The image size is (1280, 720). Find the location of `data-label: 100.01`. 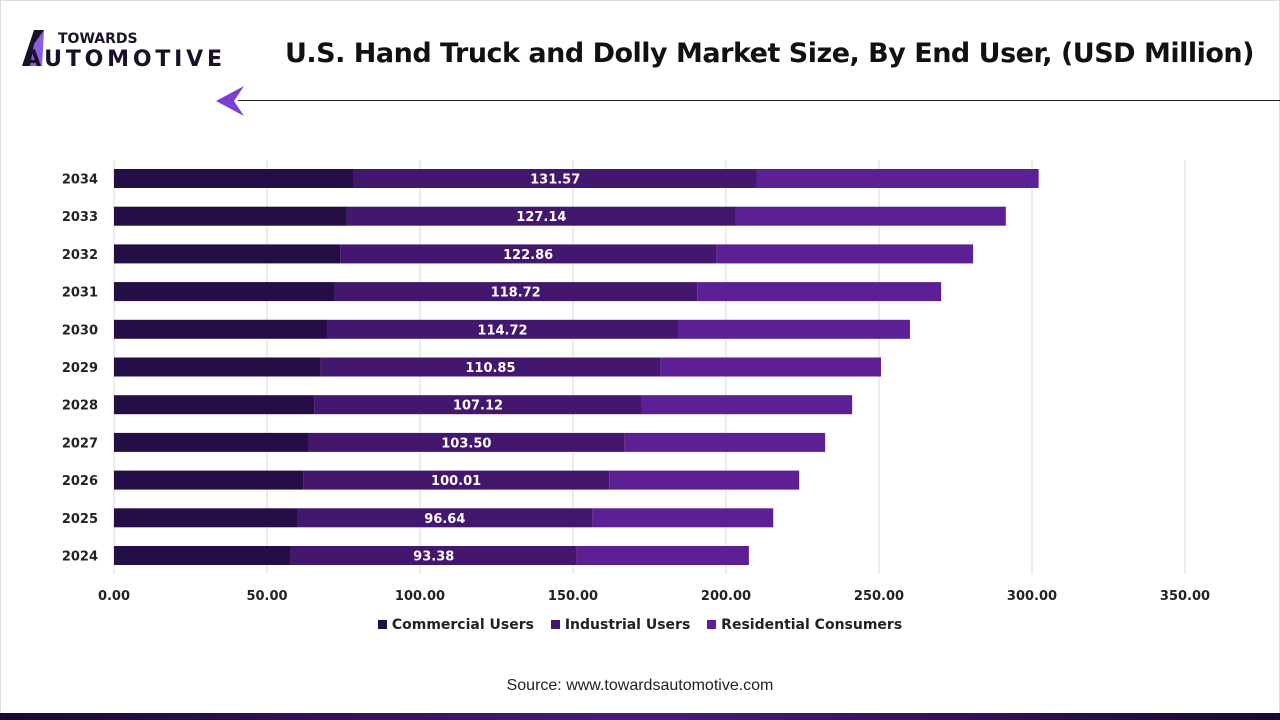

data-label: 100.01 is located at coordinates (456, 481).